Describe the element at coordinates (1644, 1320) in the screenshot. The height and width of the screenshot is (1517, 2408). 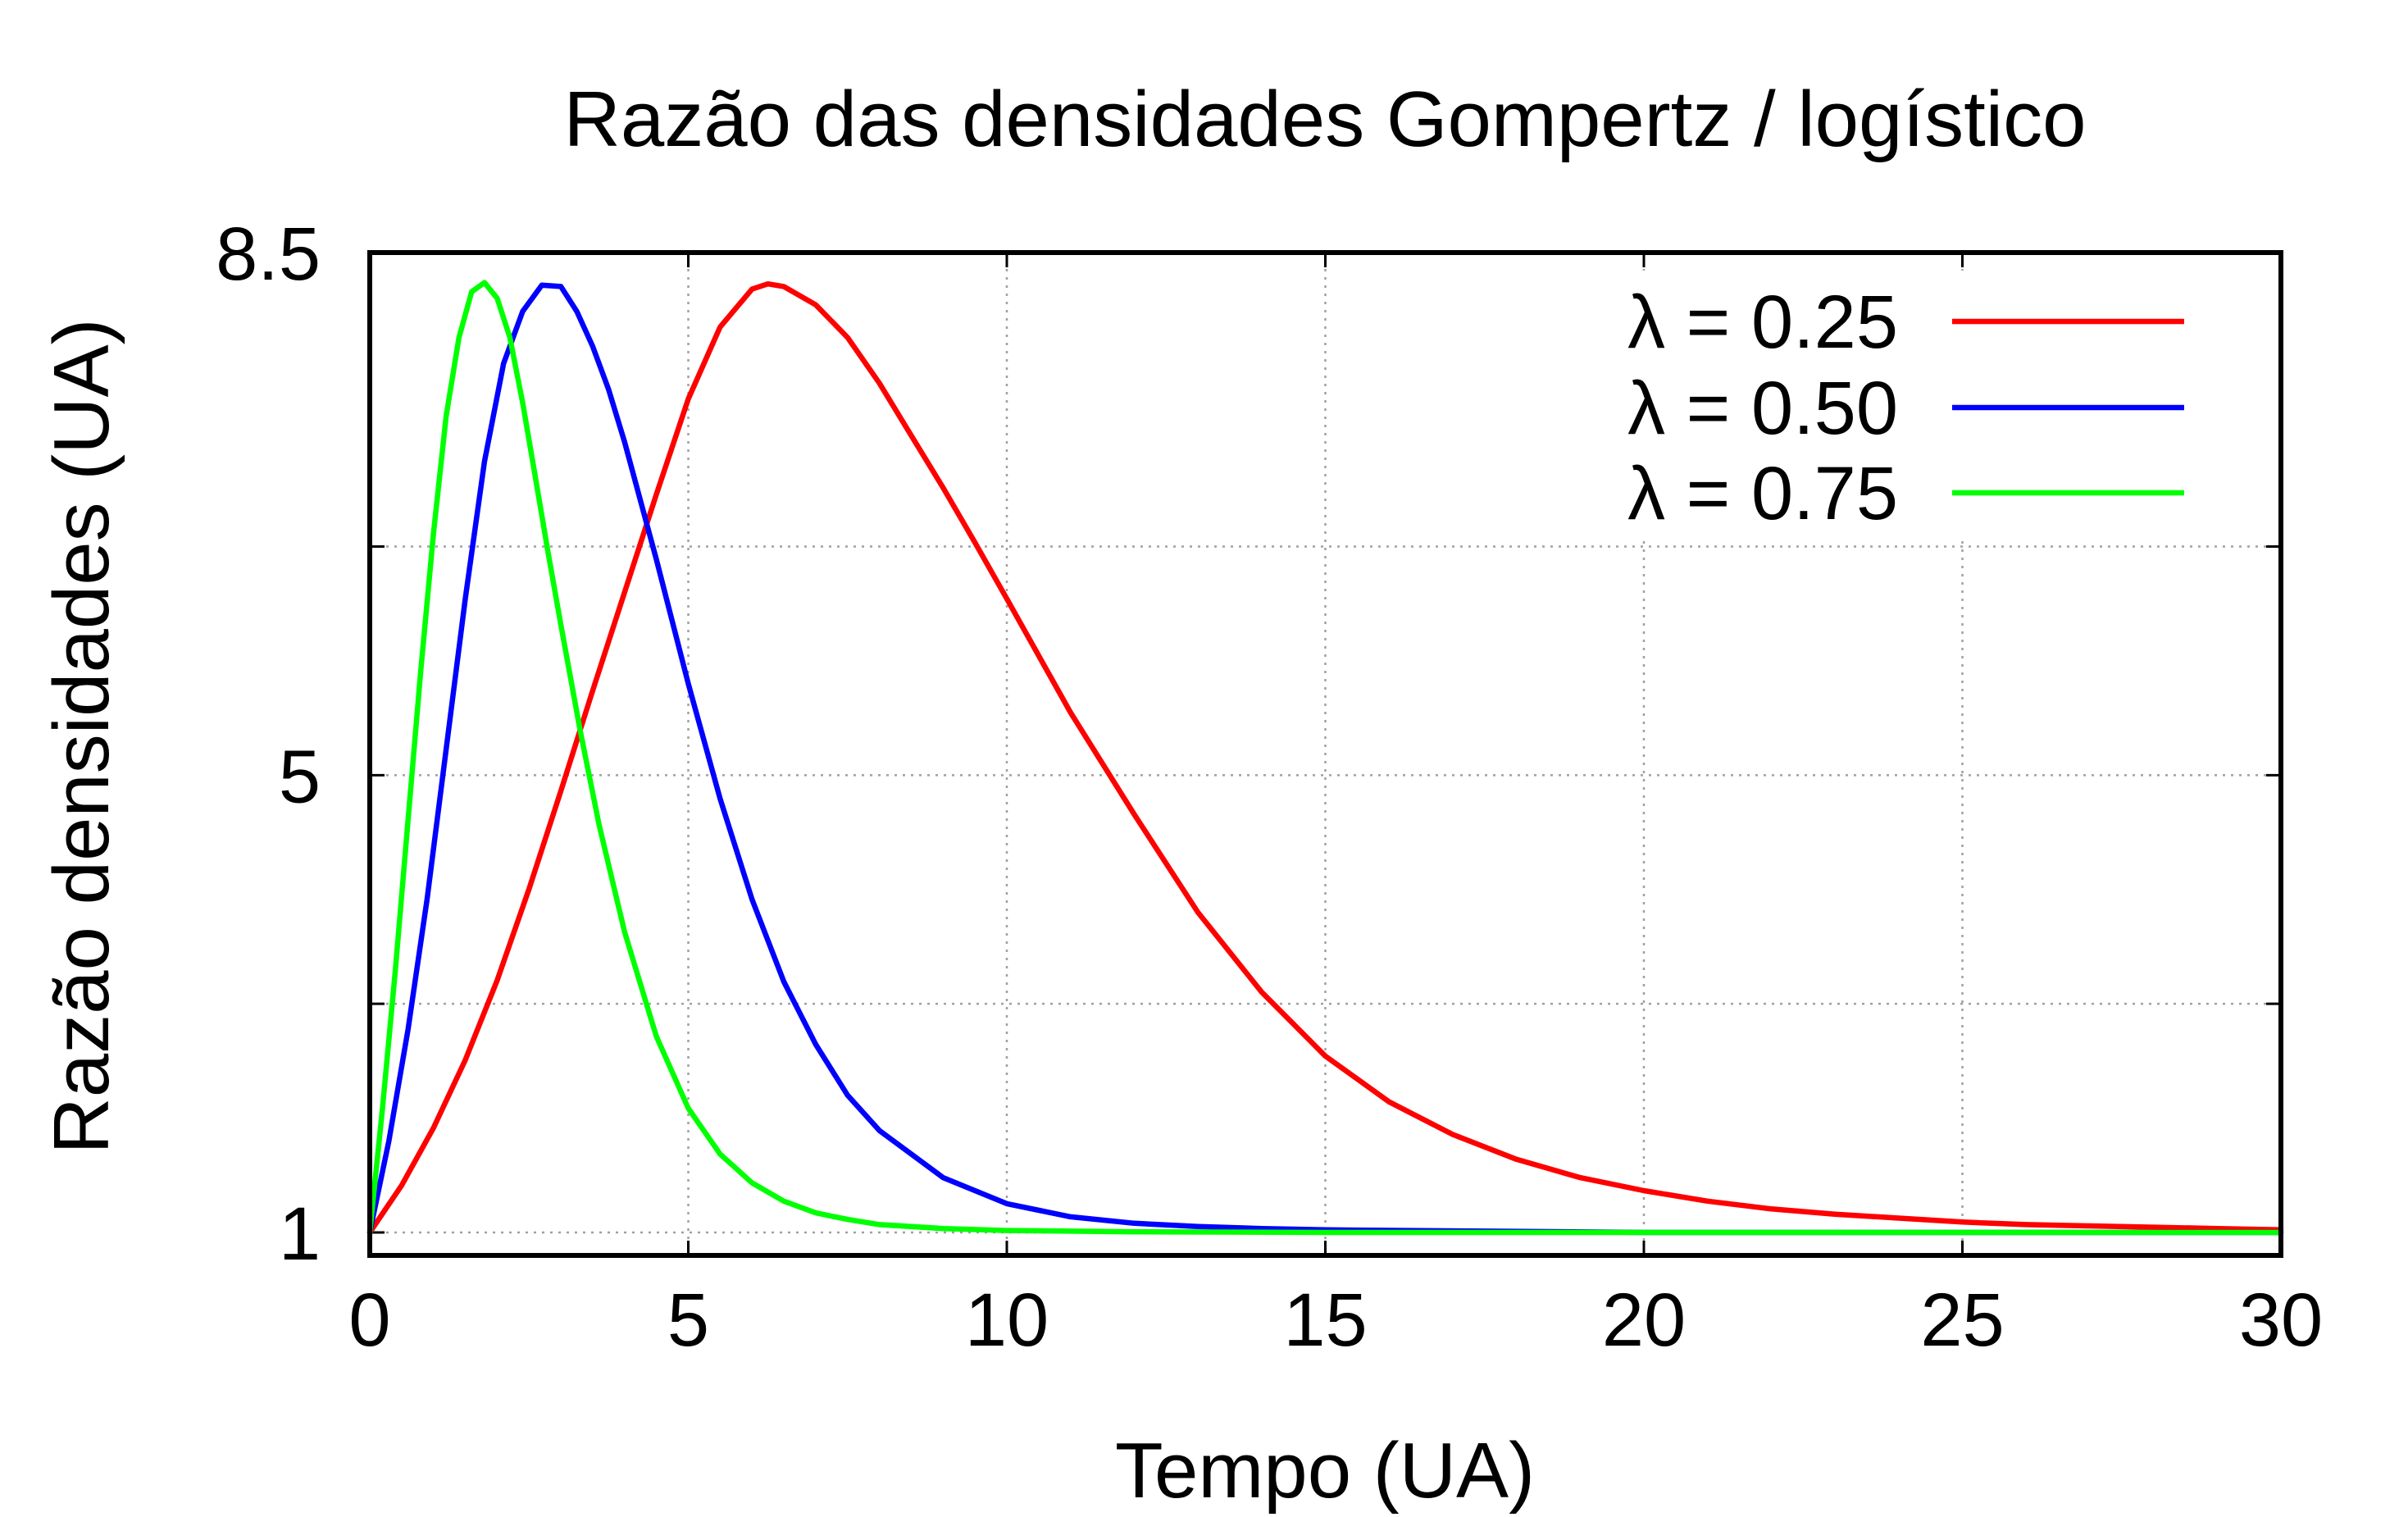
I see `x-tick-label: 20` at that location.